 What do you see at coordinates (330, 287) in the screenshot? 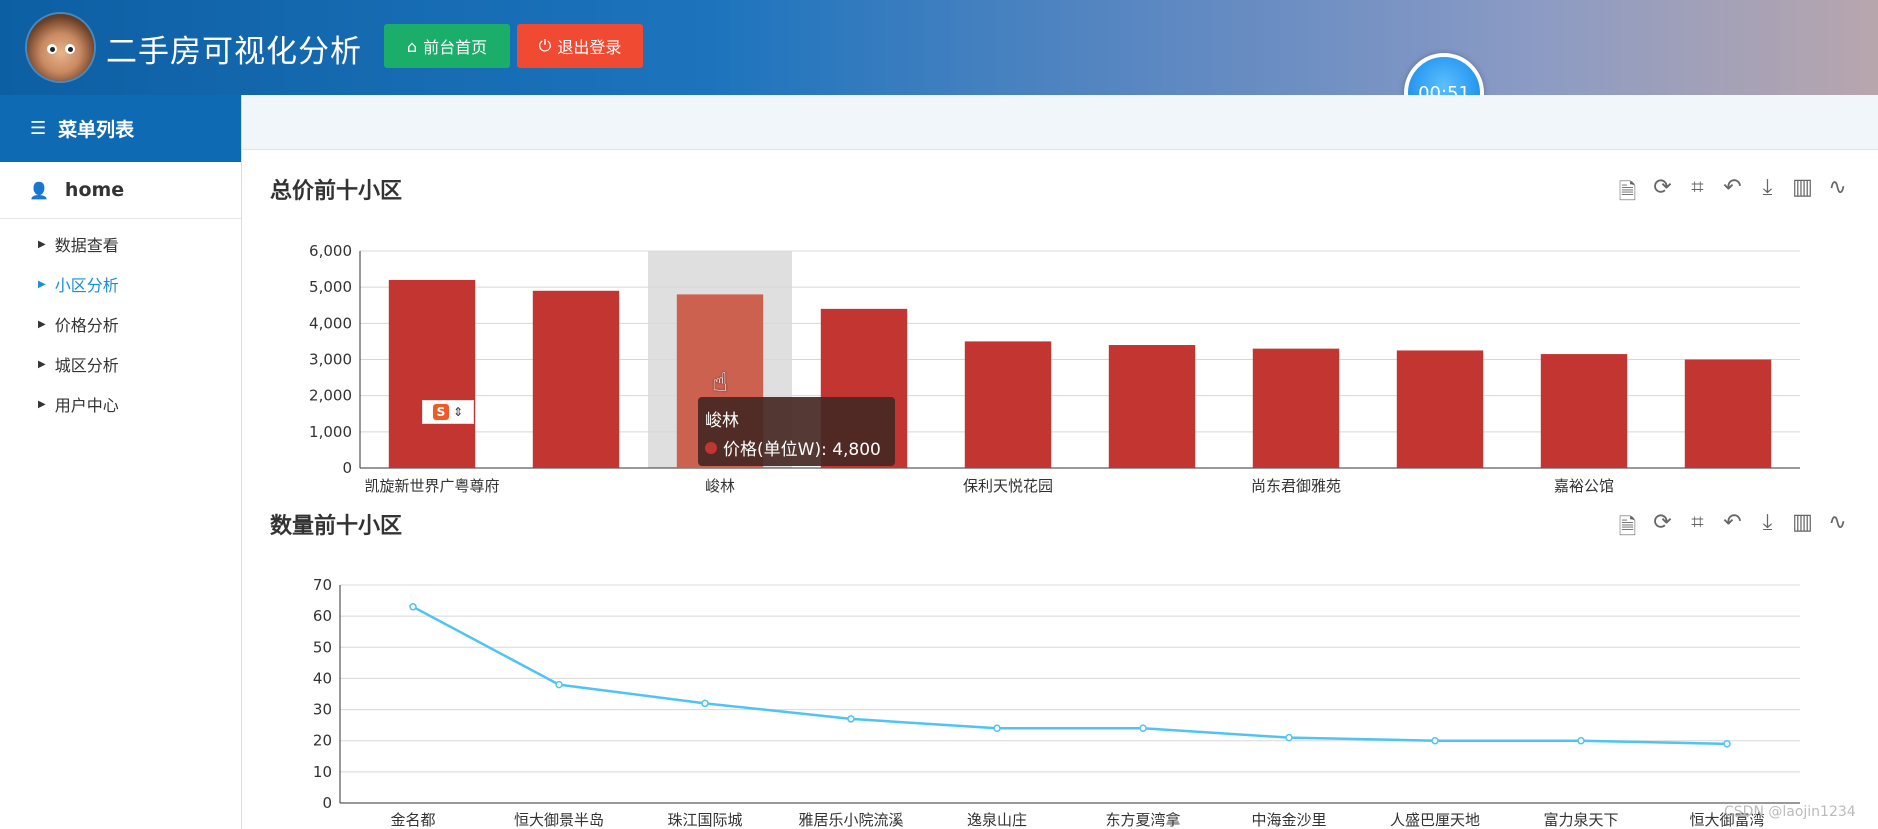
I see `y-tick-label: 5,000` at bounding box center [330, 287].